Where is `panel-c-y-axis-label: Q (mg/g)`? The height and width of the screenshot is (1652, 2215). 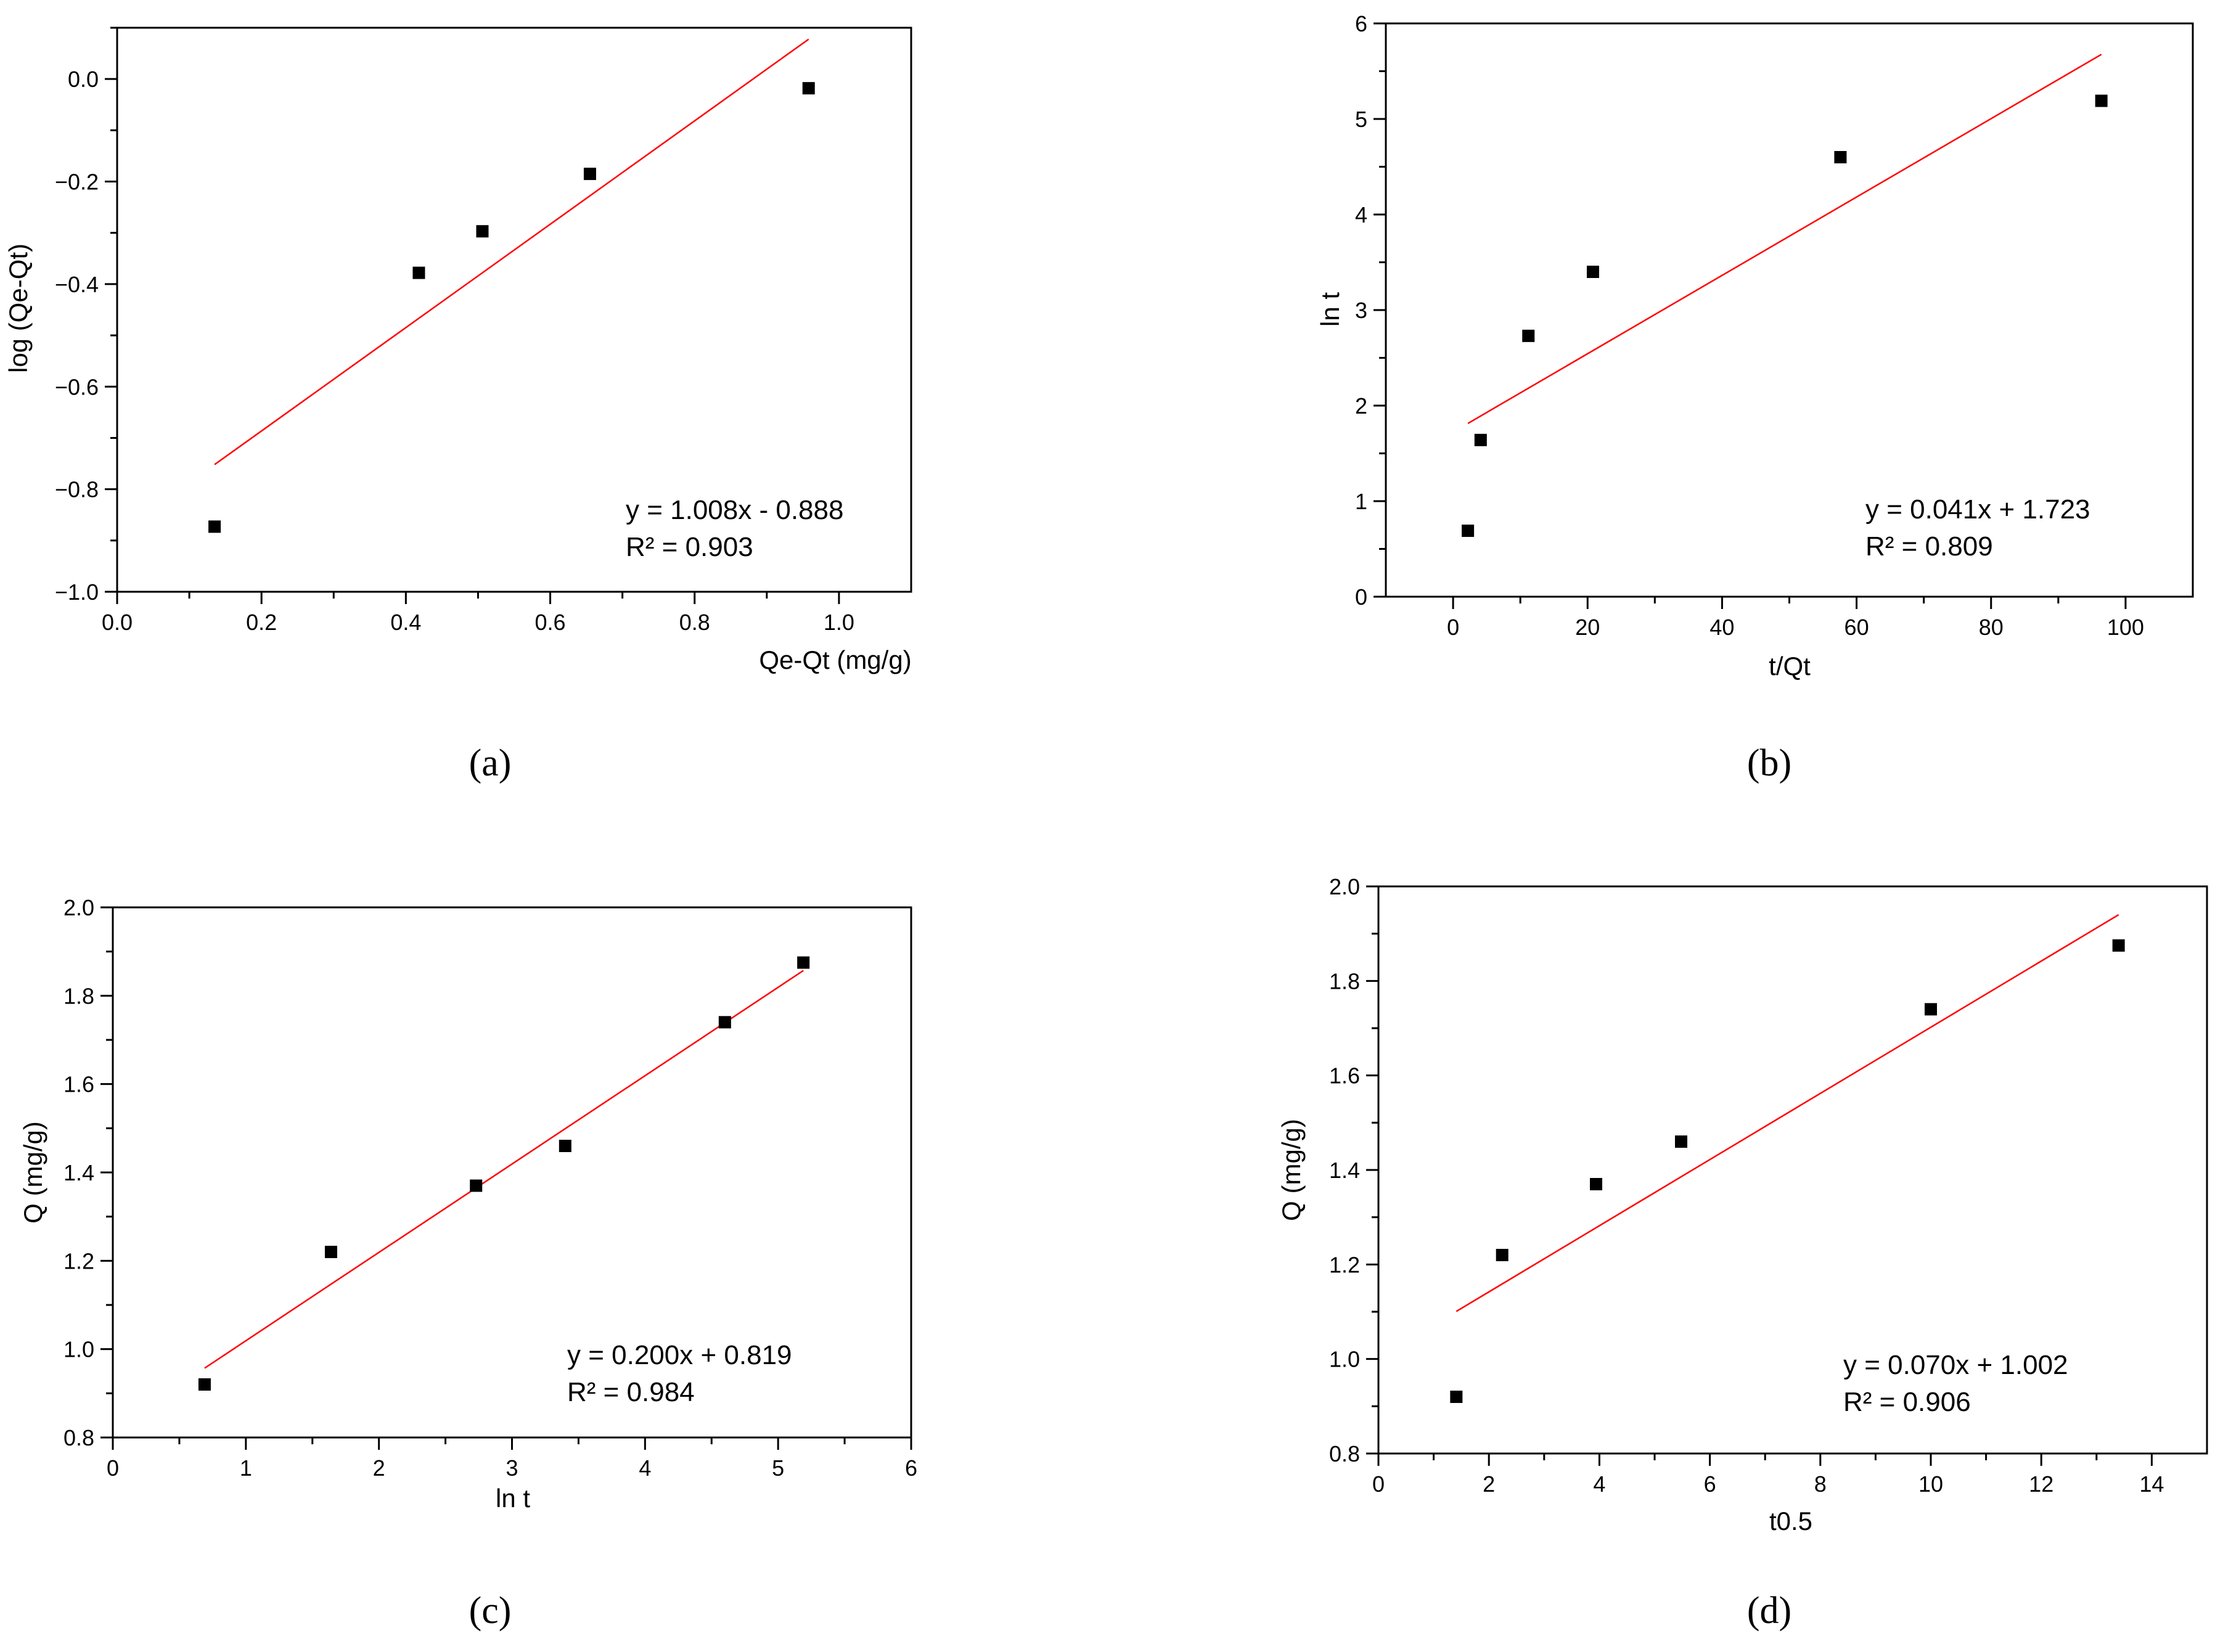
panel-c-y-axis-label: Q (mg/g) is located at coordinates (32, 1172).